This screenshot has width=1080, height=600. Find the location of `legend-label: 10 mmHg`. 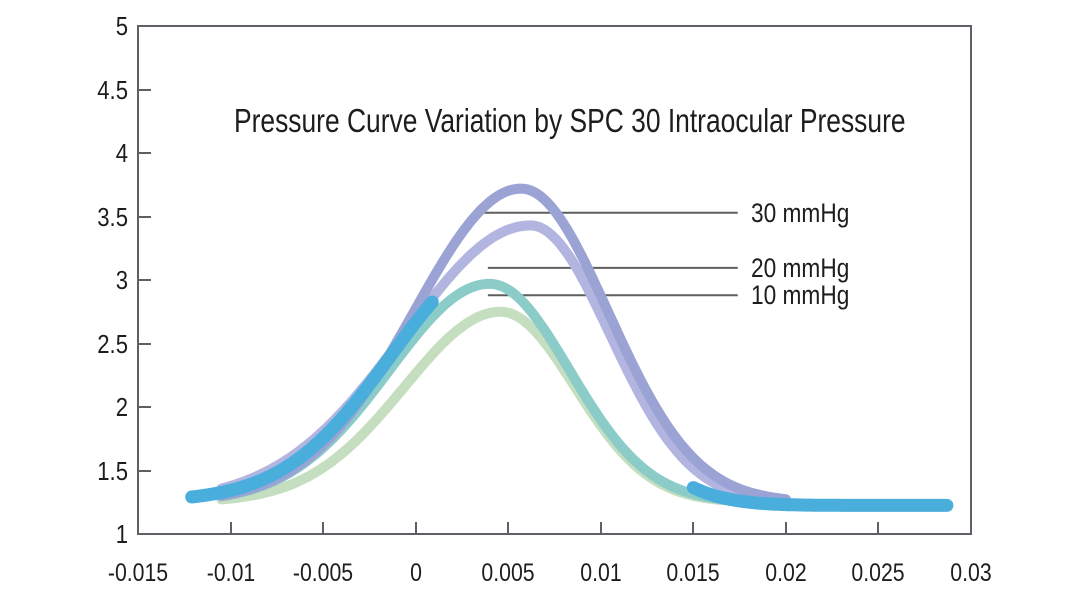

legend-label: 10 mmHg is located at coordinates (800, 295).